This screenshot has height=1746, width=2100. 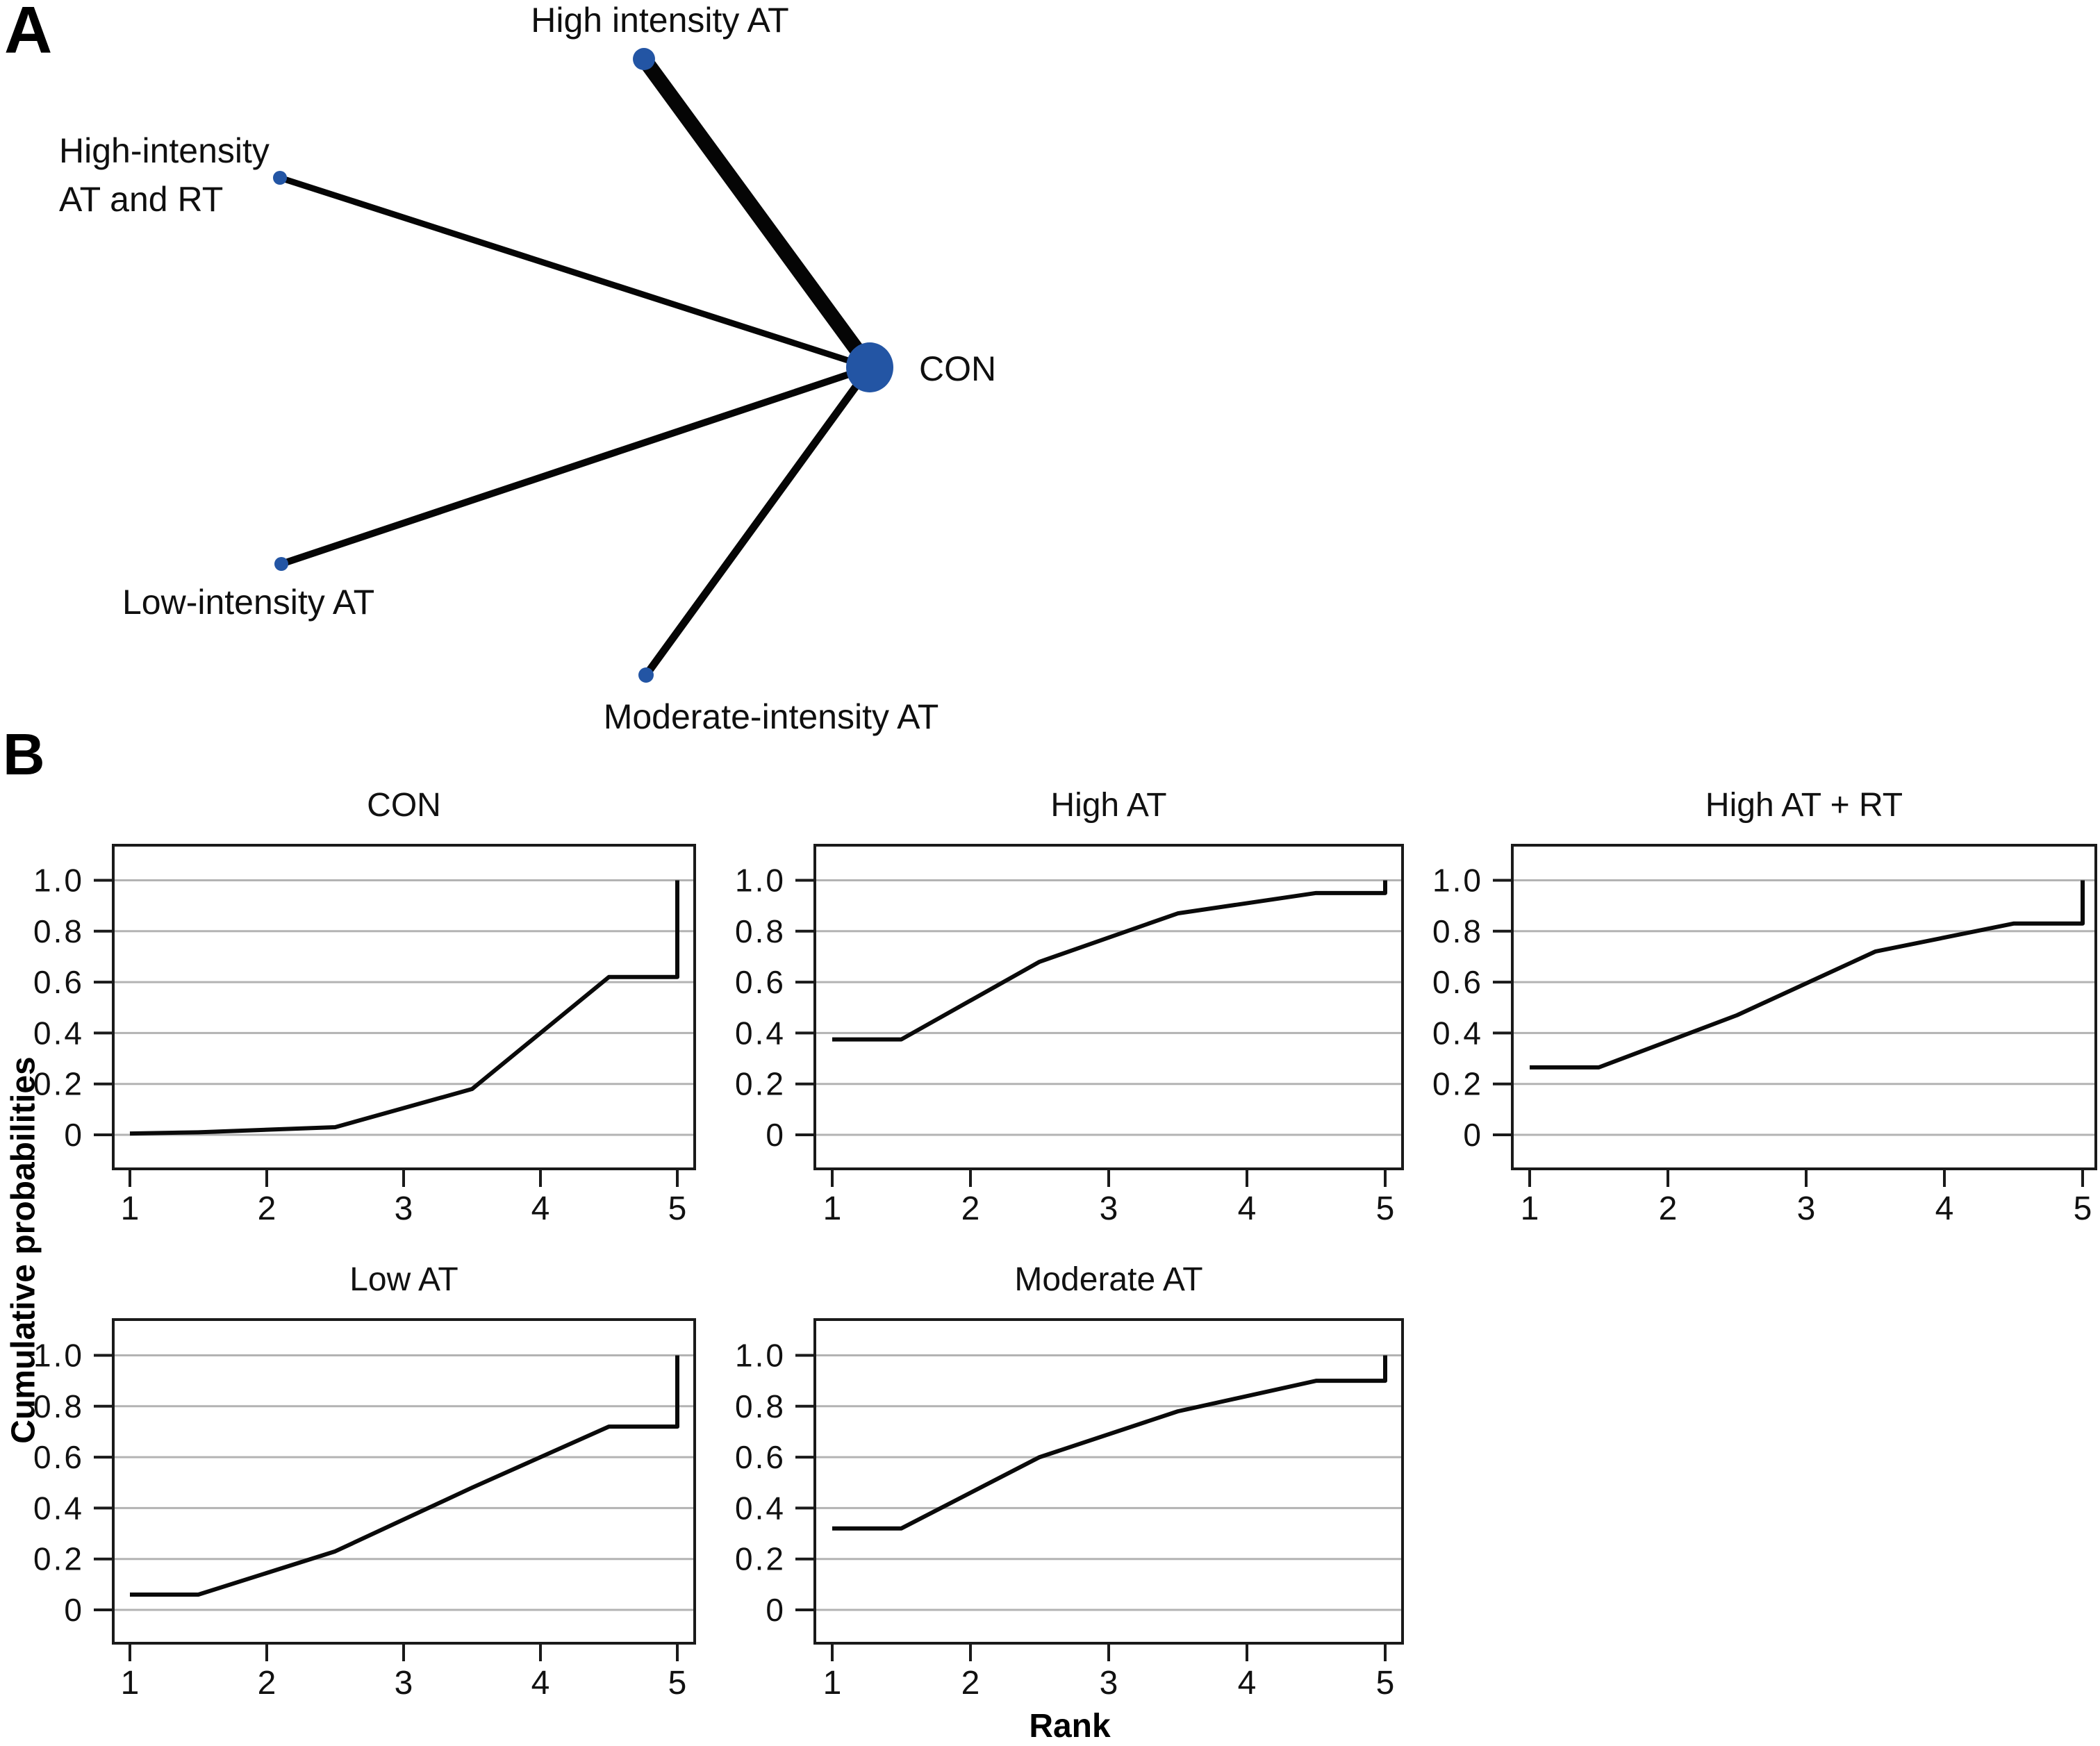 I want to click on subplot-2-ytick-label-1.0: 1.0, so click(x=1457, y=881).